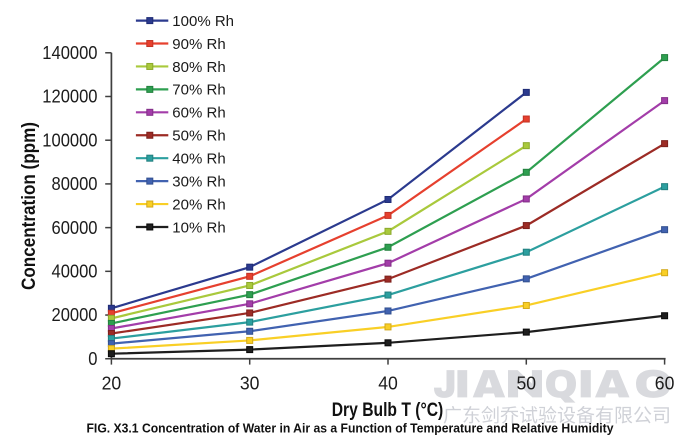  What do you see at coordinates (75, 272) in the screenshot?
I see `svg-text: 40000` at bounding box center [75, 272].